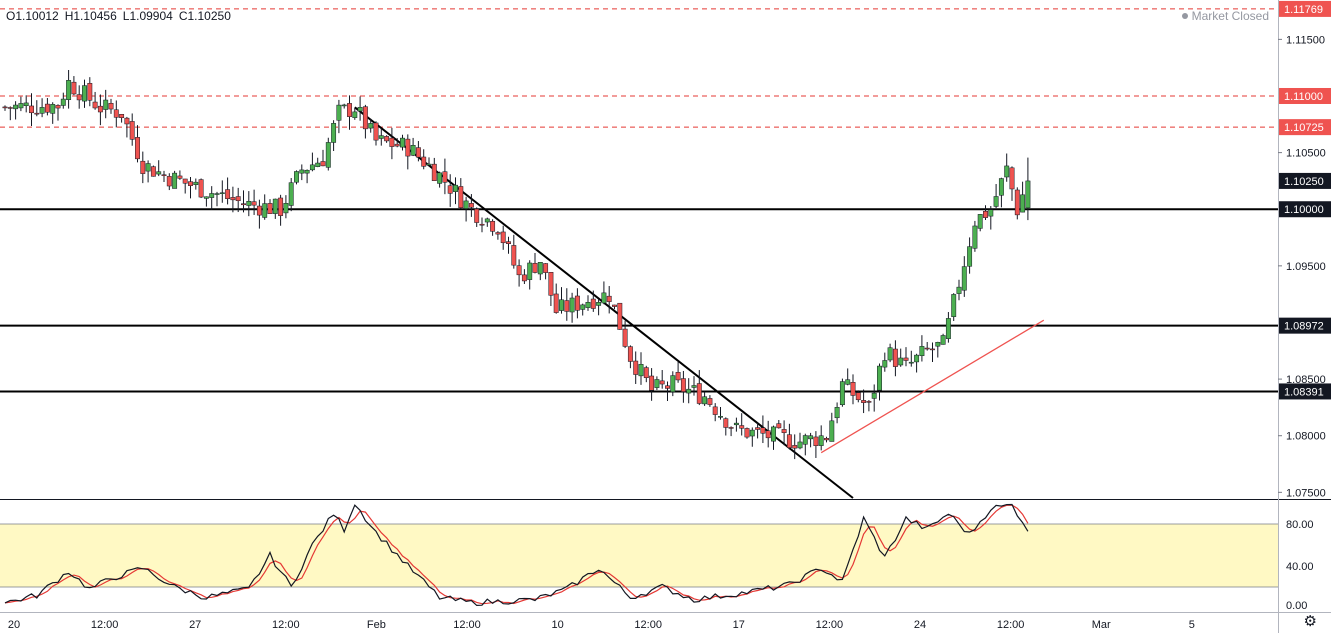  I want to click on stochastic-axis: 80.00 40.00 0.00, so click(1300, 565).